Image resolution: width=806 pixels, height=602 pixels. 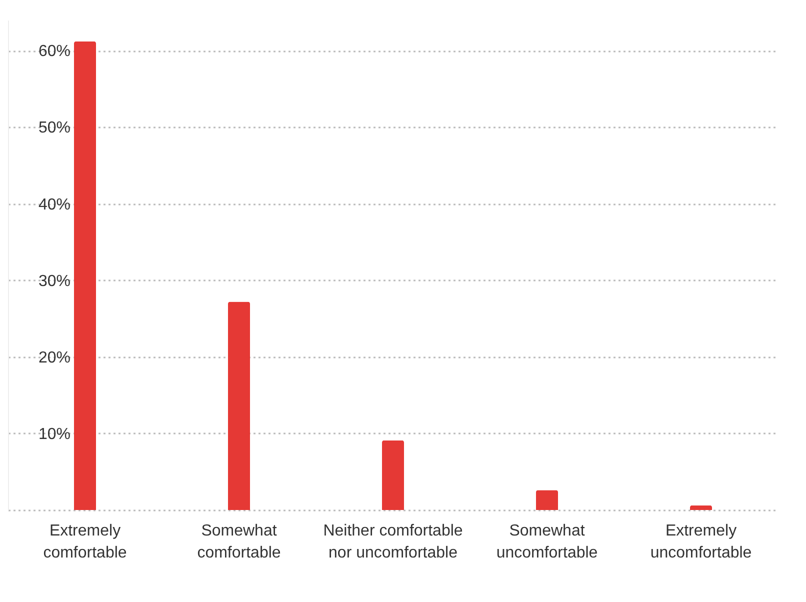 I want to click on y-tick-label: 10%, so click(x=54, y=434).